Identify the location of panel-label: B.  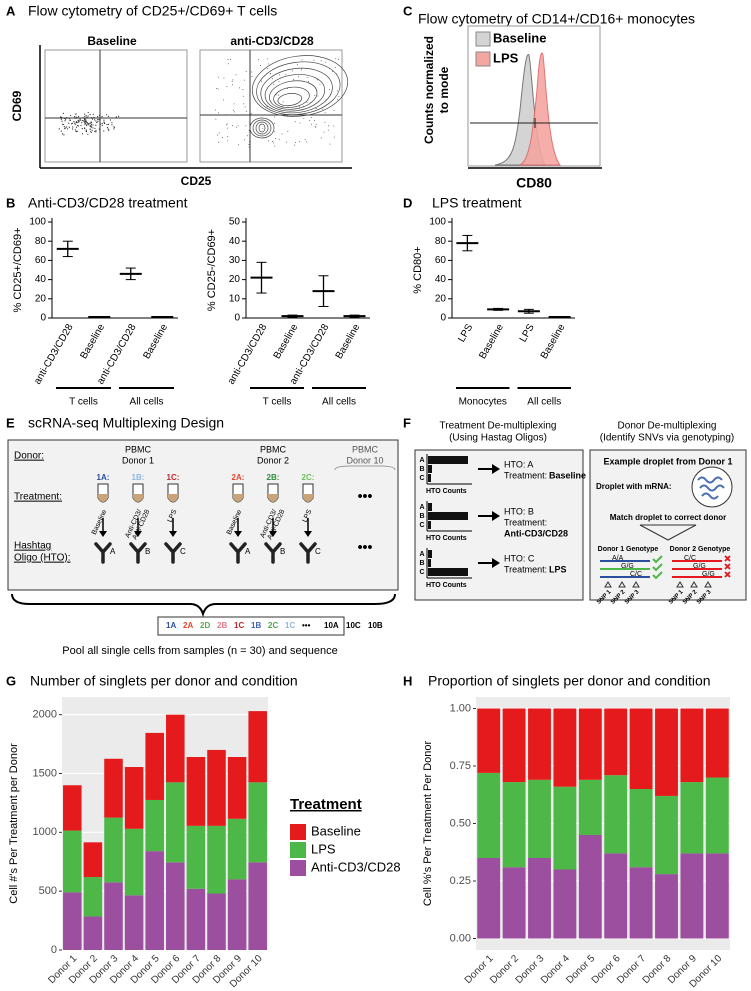
(10, 202).